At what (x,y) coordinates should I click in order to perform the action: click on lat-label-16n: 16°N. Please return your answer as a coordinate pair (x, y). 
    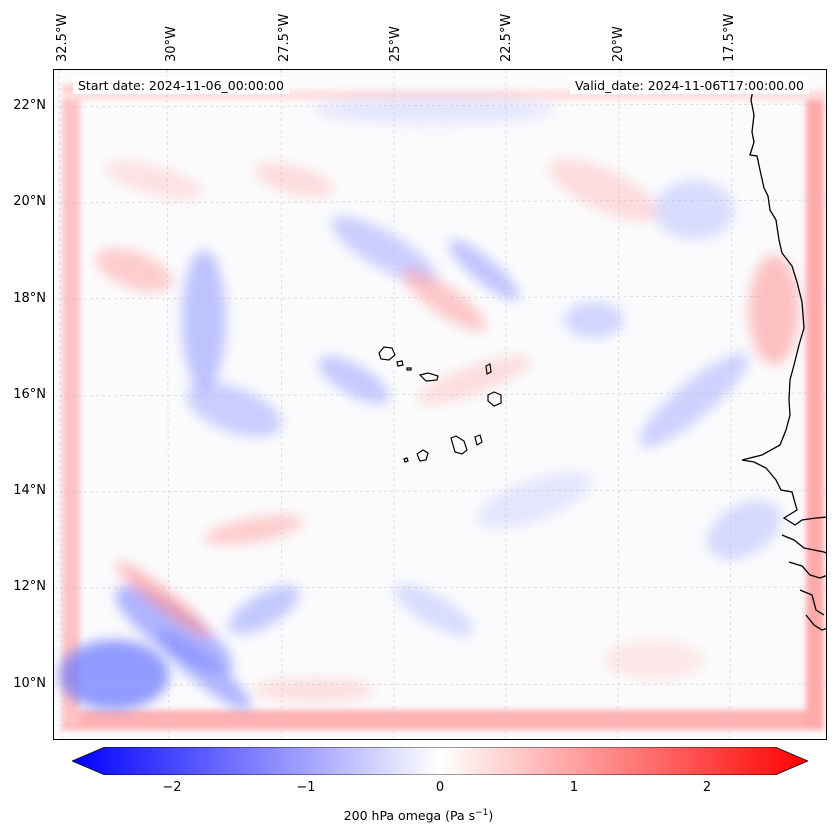
    Looking at the image, I should click on (29, 394).